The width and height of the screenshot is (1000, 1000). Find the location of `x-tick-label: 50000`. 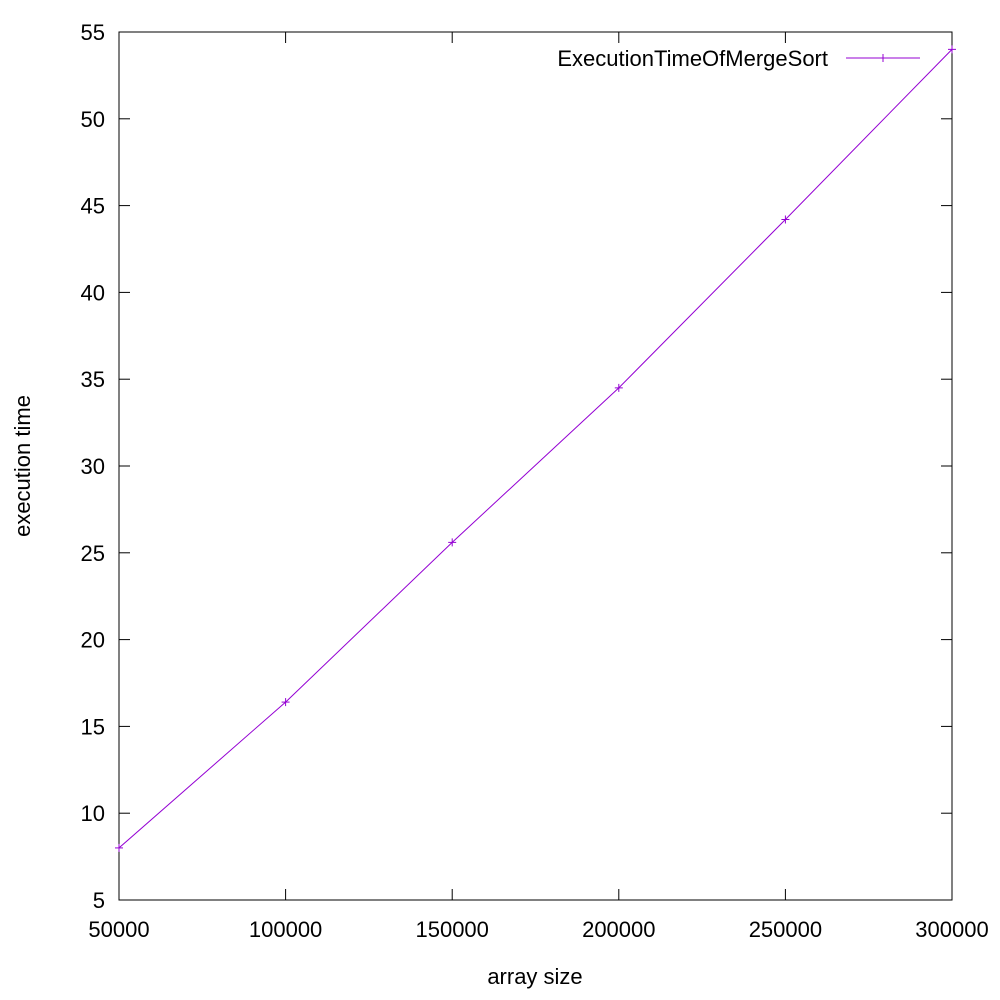

x-tick-label: 50000 is located at coordinates (118, 929).